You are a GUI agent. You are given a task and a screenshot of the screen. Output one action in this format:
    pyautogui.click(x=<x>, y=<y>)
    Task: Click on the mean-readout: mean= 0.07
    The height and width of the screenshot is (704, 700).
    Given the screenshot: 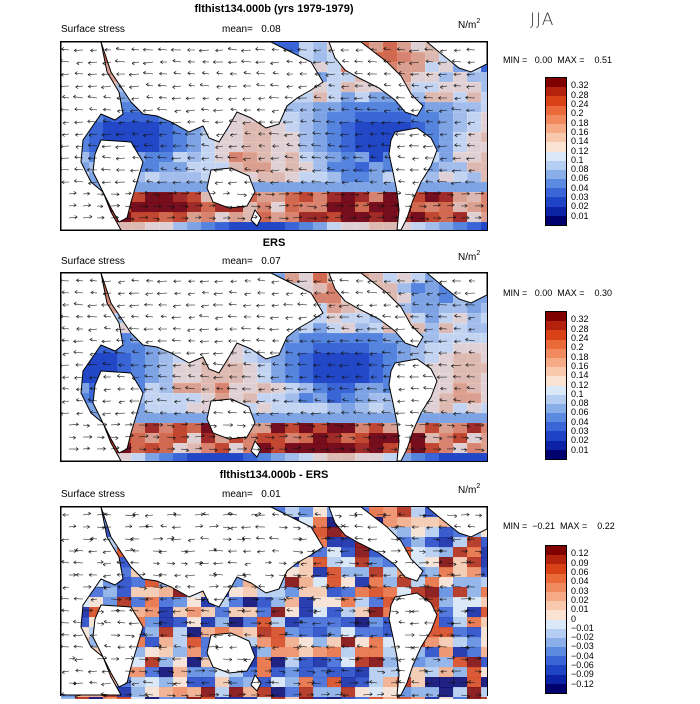 What is the action you would take?
    pyautogui.click(x=251, y=261)
    